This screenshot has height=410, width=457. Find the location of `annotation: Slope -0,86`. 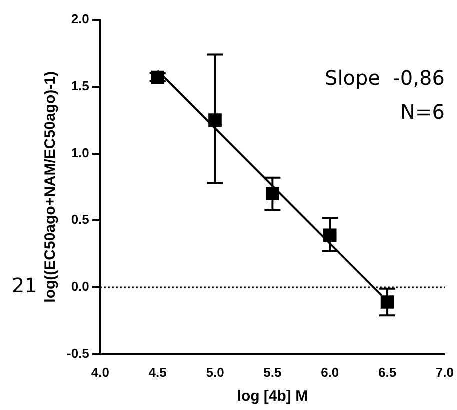

annotation: Slope -0,86 is located at coordinates (385, 78).